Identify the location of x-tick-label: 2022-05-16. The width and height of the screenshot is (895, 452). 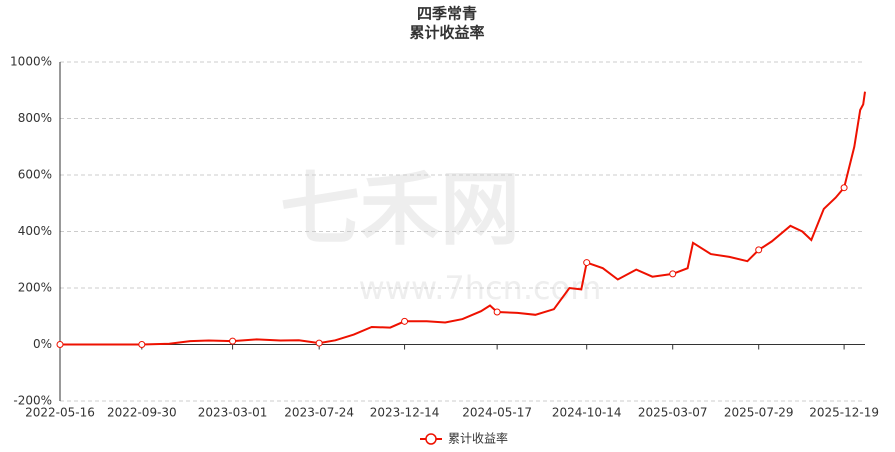
(60, 413).